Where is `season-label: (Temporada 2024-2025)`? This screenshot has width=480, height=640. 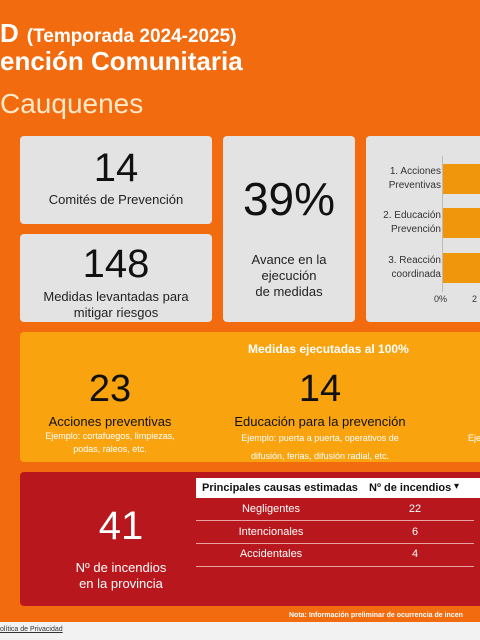 season-label: (Temporada 2024-2025) is located at coordinates (131, 36).